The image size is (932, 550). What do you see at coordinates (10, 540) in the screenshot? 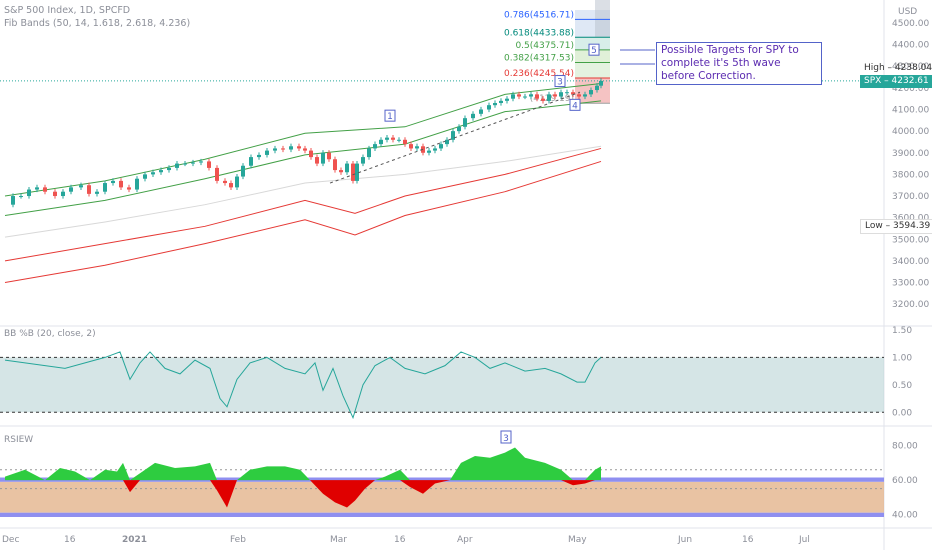
I see `x-axis-label: Dec` at bounding box center [10, 540].